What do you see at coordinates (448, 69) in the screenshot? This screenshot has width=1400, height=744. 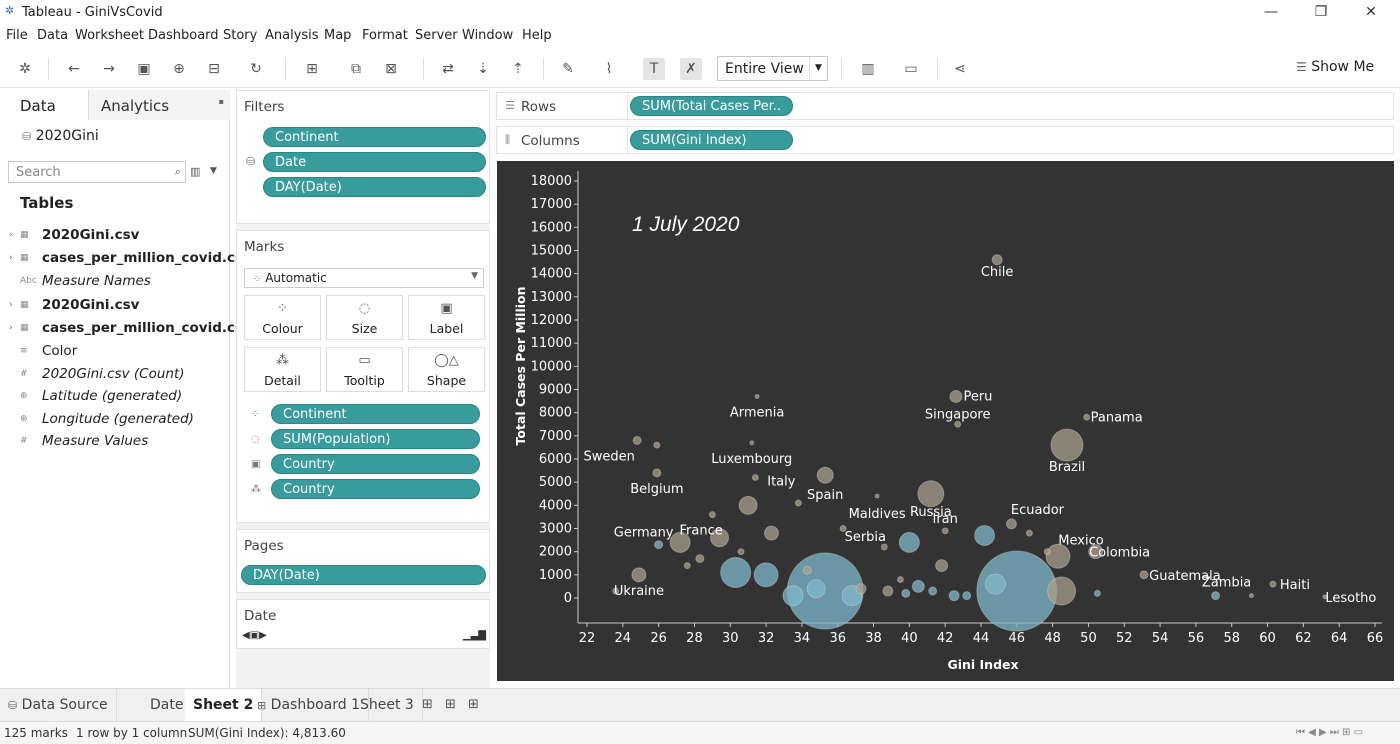 I see `swap-axes-icon: ⇄` at bounding box center [448, 69].